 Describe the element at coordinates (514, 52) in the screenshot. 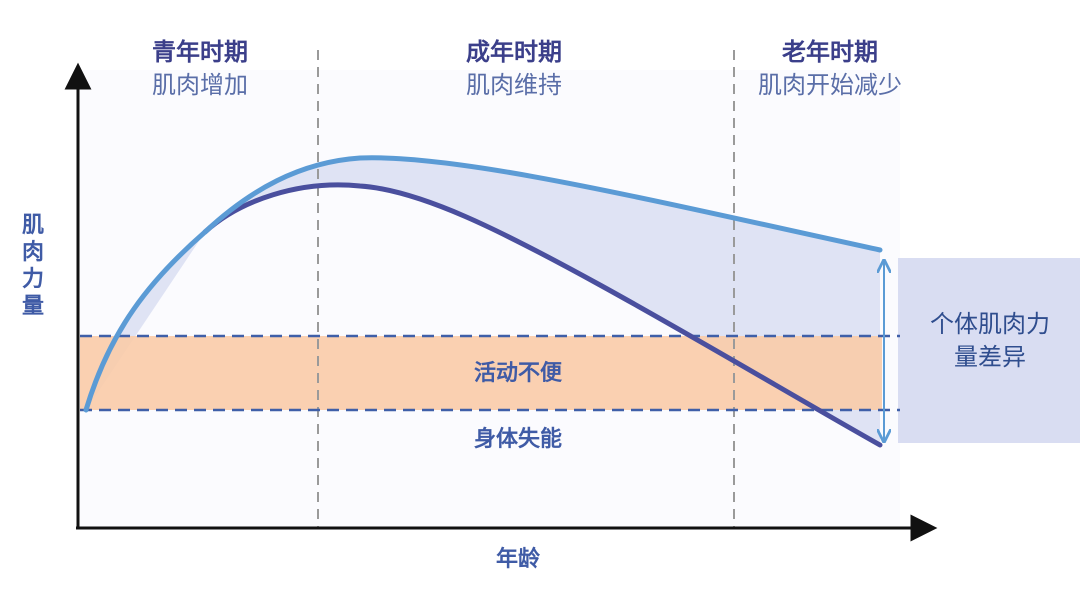

I see `phase-title-adult: 成年时期` at that location.